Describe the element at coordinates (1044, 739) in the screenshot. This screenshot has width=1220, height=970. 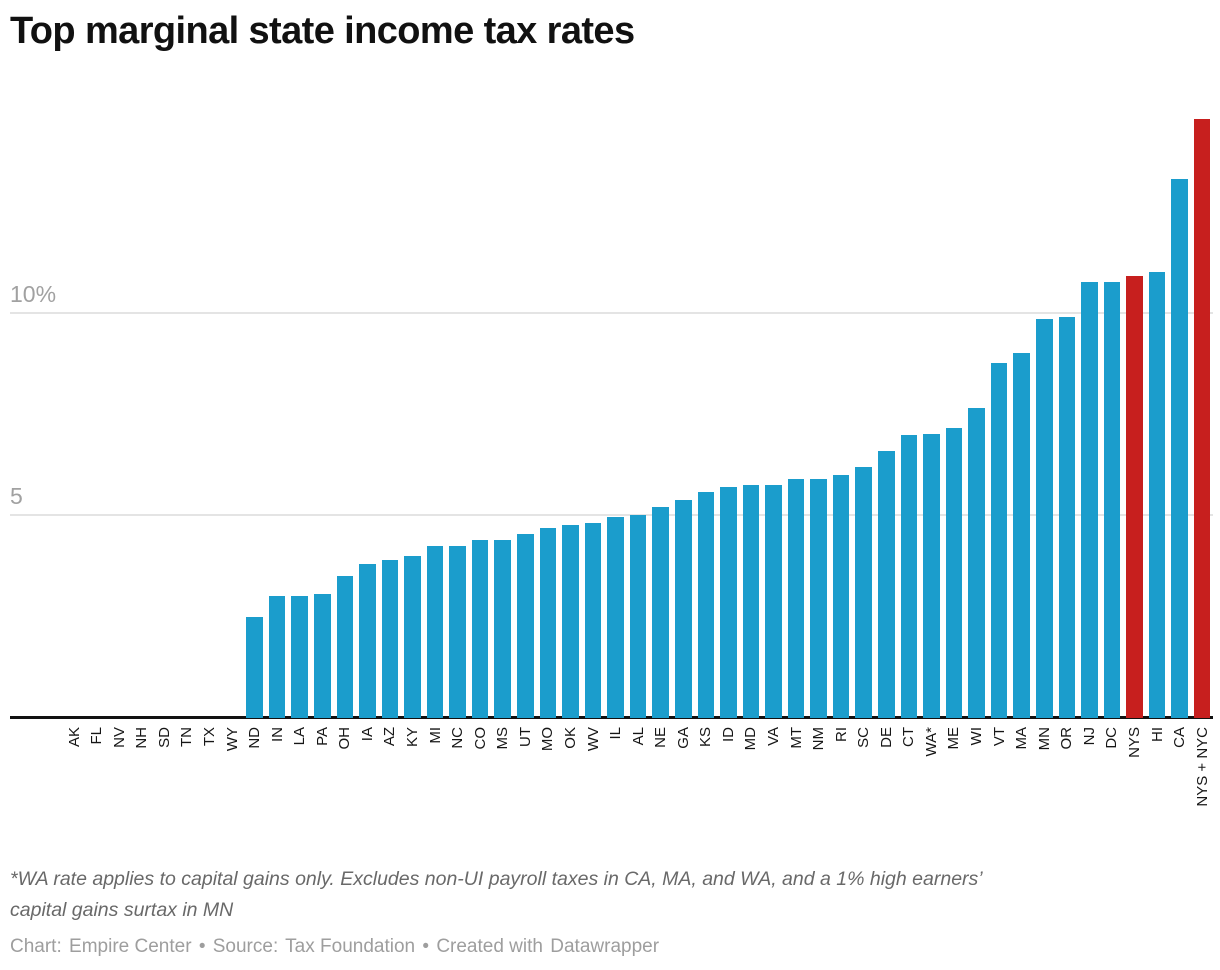
I see `x-label-MN: MN` at that location.